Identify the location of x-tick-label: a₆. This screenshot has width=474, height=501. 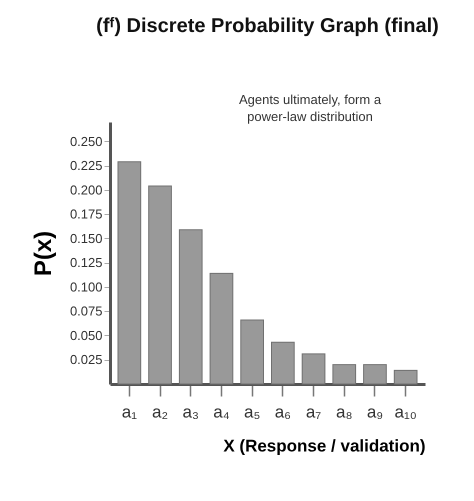
(283, 412).